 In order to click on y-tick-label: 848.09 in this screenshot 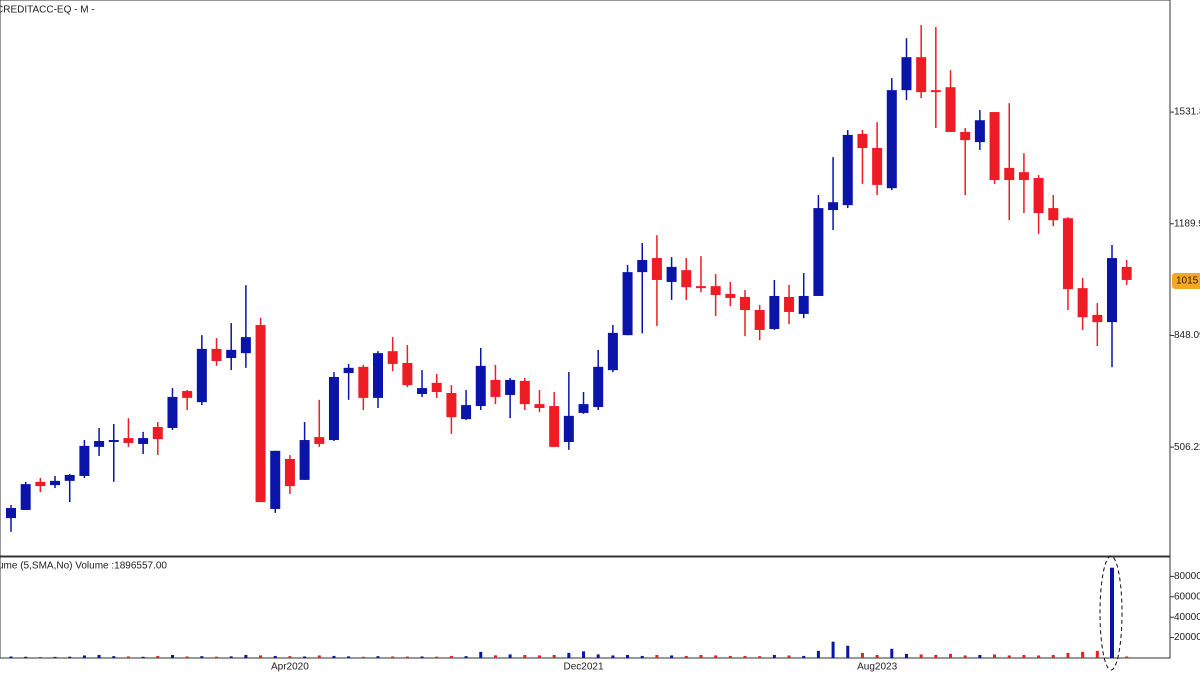, I will do `click(1187, 335)`.